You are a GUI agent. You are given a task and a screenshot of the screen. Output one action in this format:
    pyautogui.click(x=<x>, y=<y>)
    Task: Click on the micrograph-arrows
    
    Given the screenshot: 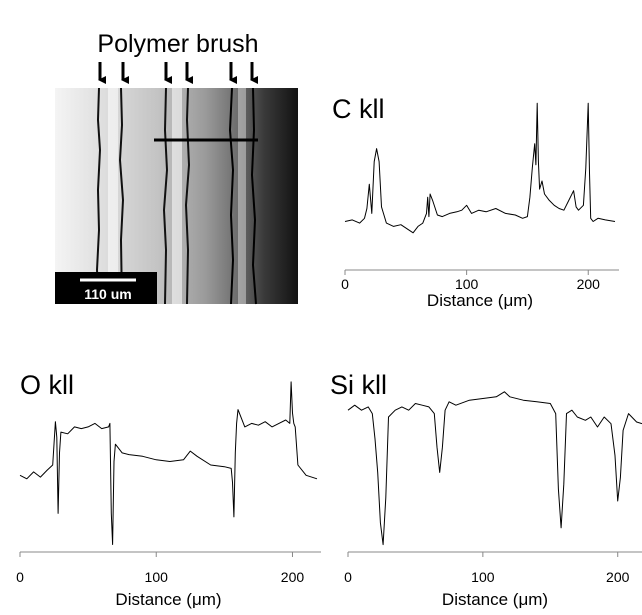 What is the action you would take?
    pyautogui.click(x=178, y=73)
    